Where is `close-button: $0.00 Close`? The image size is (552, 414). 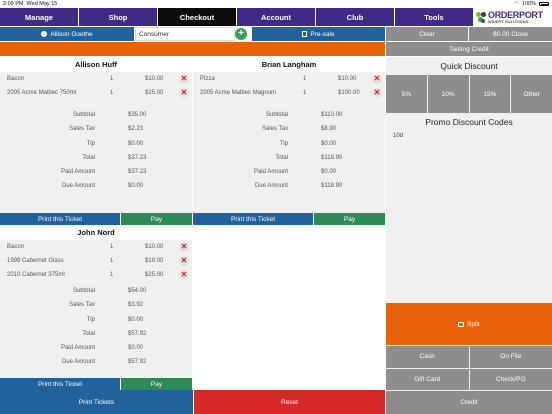
close-button: $0.00 Close is located at coordinates (510, 34).